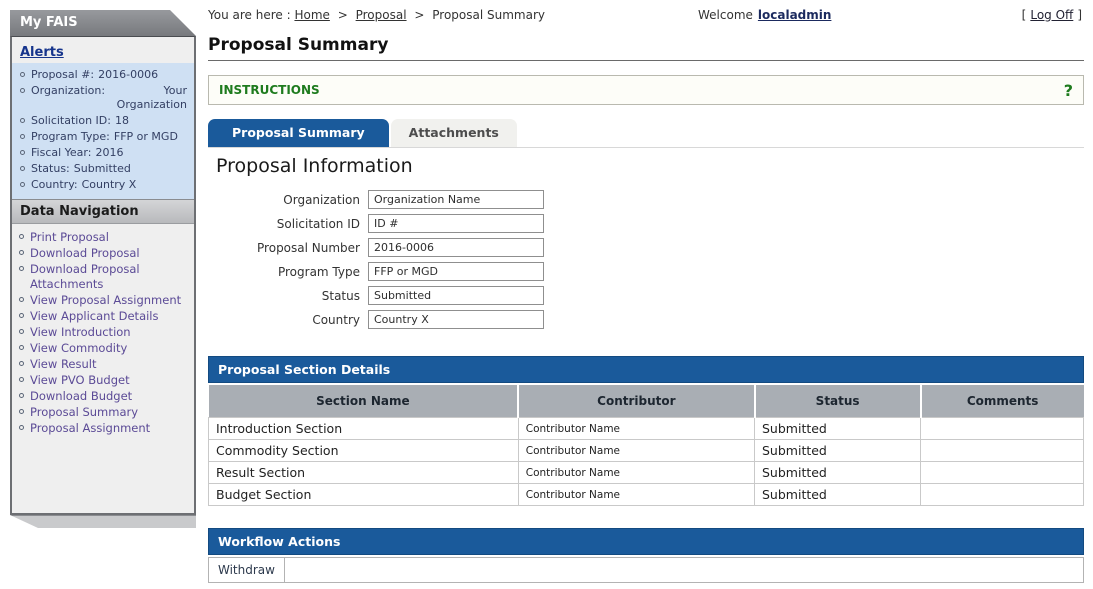 This screenshot has height=589, width=1093. I want to click on instructions-label: INSTRUCTIONS, so click(269, 90).